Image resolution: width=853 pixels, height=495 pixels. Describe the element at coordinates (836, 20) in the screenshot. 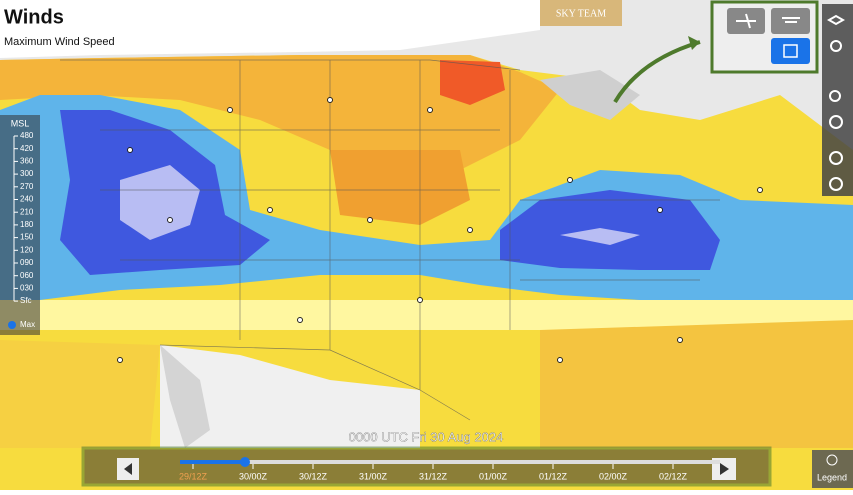

I see `layers-button` at that location.